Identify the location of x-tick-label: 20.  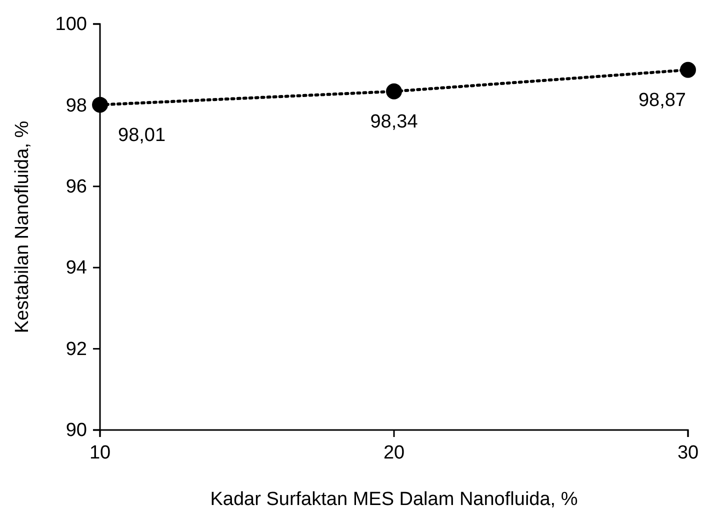
(394, 453).